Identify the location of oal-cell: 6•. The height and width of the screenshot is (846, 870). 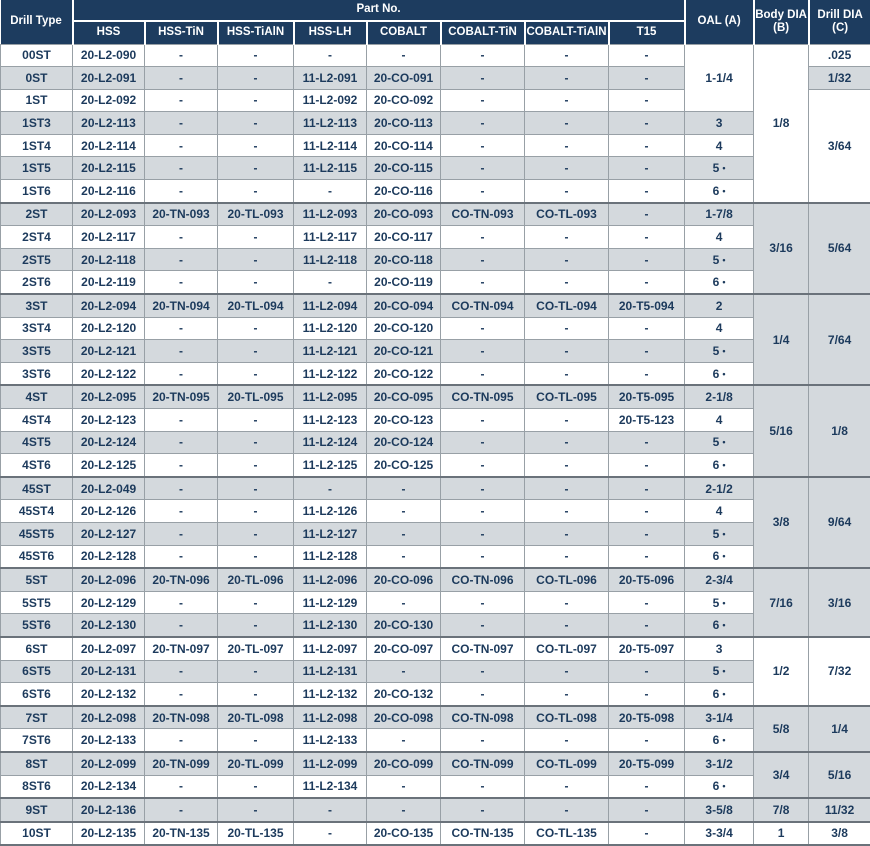
(719, 191).